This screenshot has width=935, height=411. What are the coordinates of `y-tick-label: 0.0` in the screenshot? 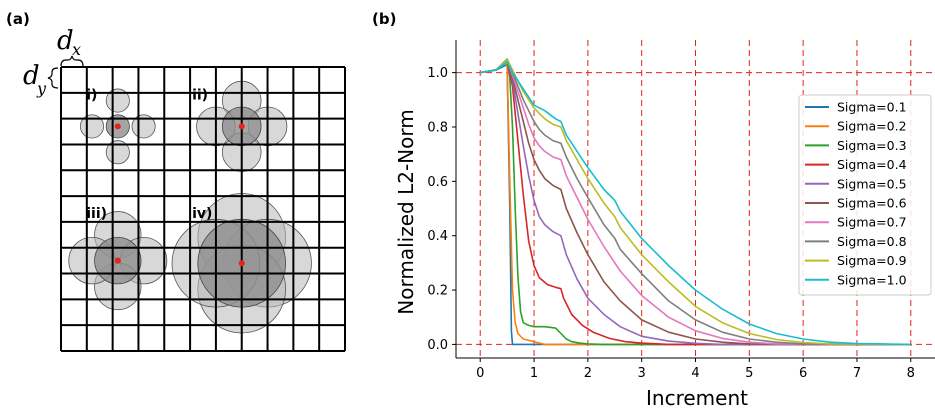 It's located at (437, 345).